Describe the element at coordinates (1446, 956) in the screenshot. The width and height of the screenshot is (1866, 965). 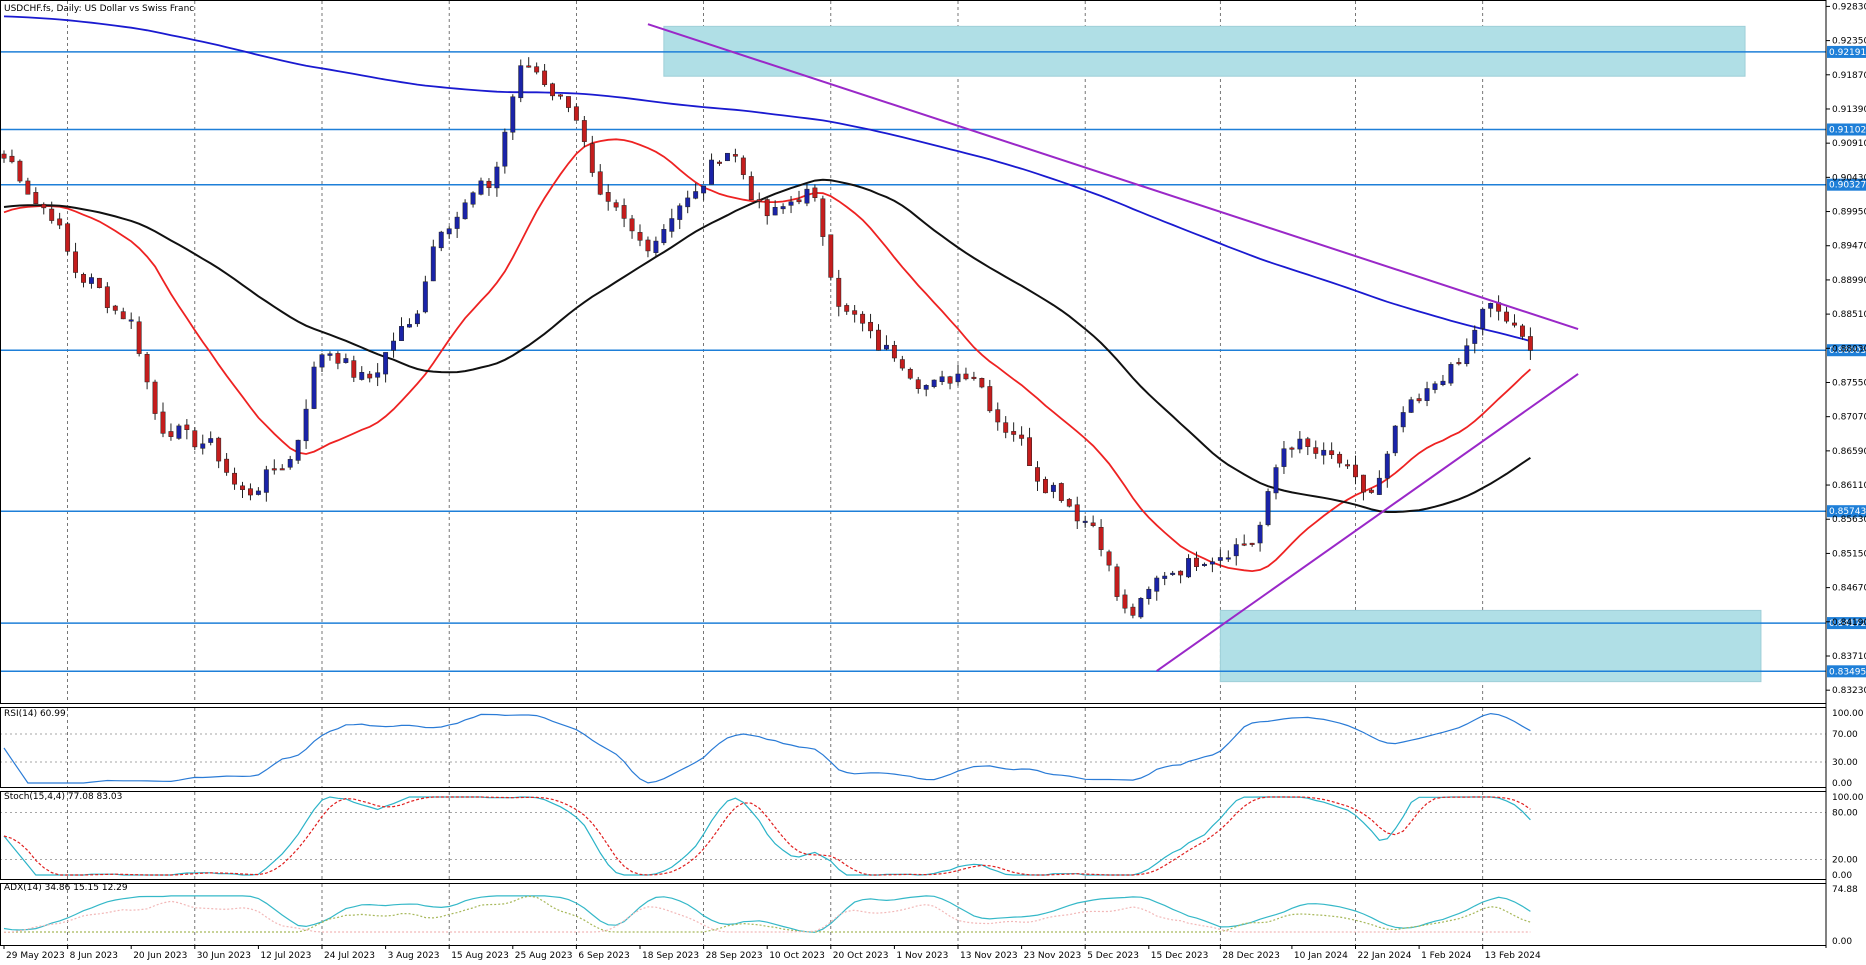
I see `date-tick-label: 1 Feb 2024` at that location.